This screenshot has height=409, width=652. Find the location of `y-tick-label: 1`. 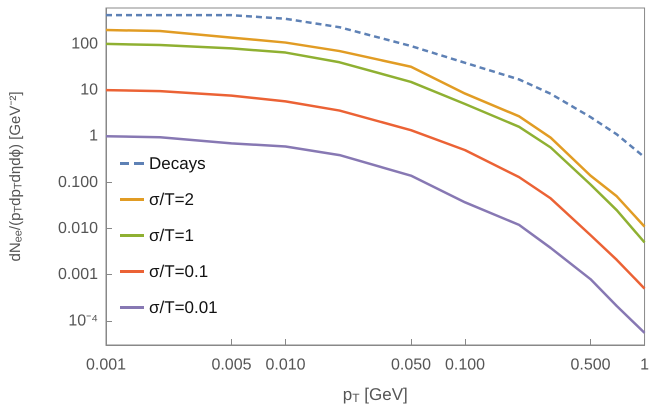

y-tick-label: 1 is located at coordinates (93, 136).